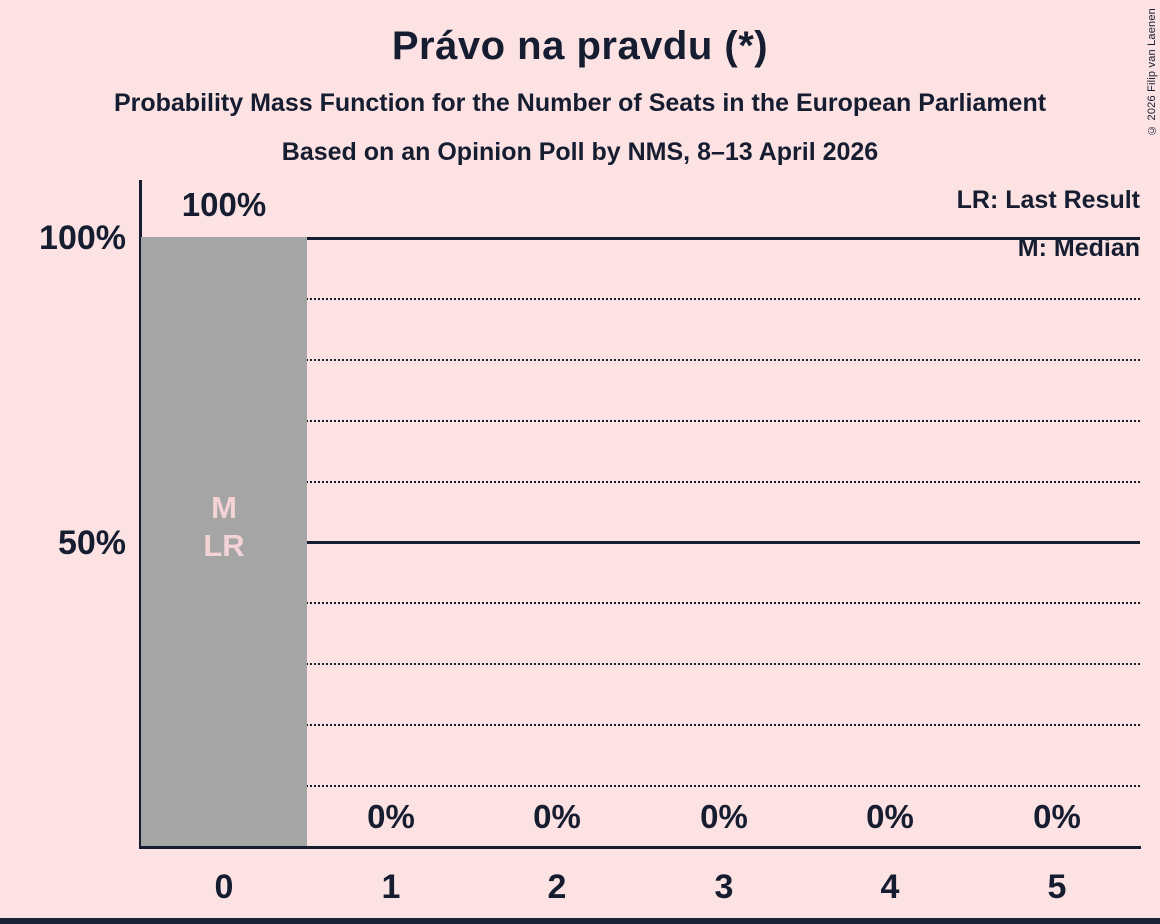 Image resolution: width=1160 pixels, height=924 pixels. I want to click on gridline-80pct, so click(640, 360).